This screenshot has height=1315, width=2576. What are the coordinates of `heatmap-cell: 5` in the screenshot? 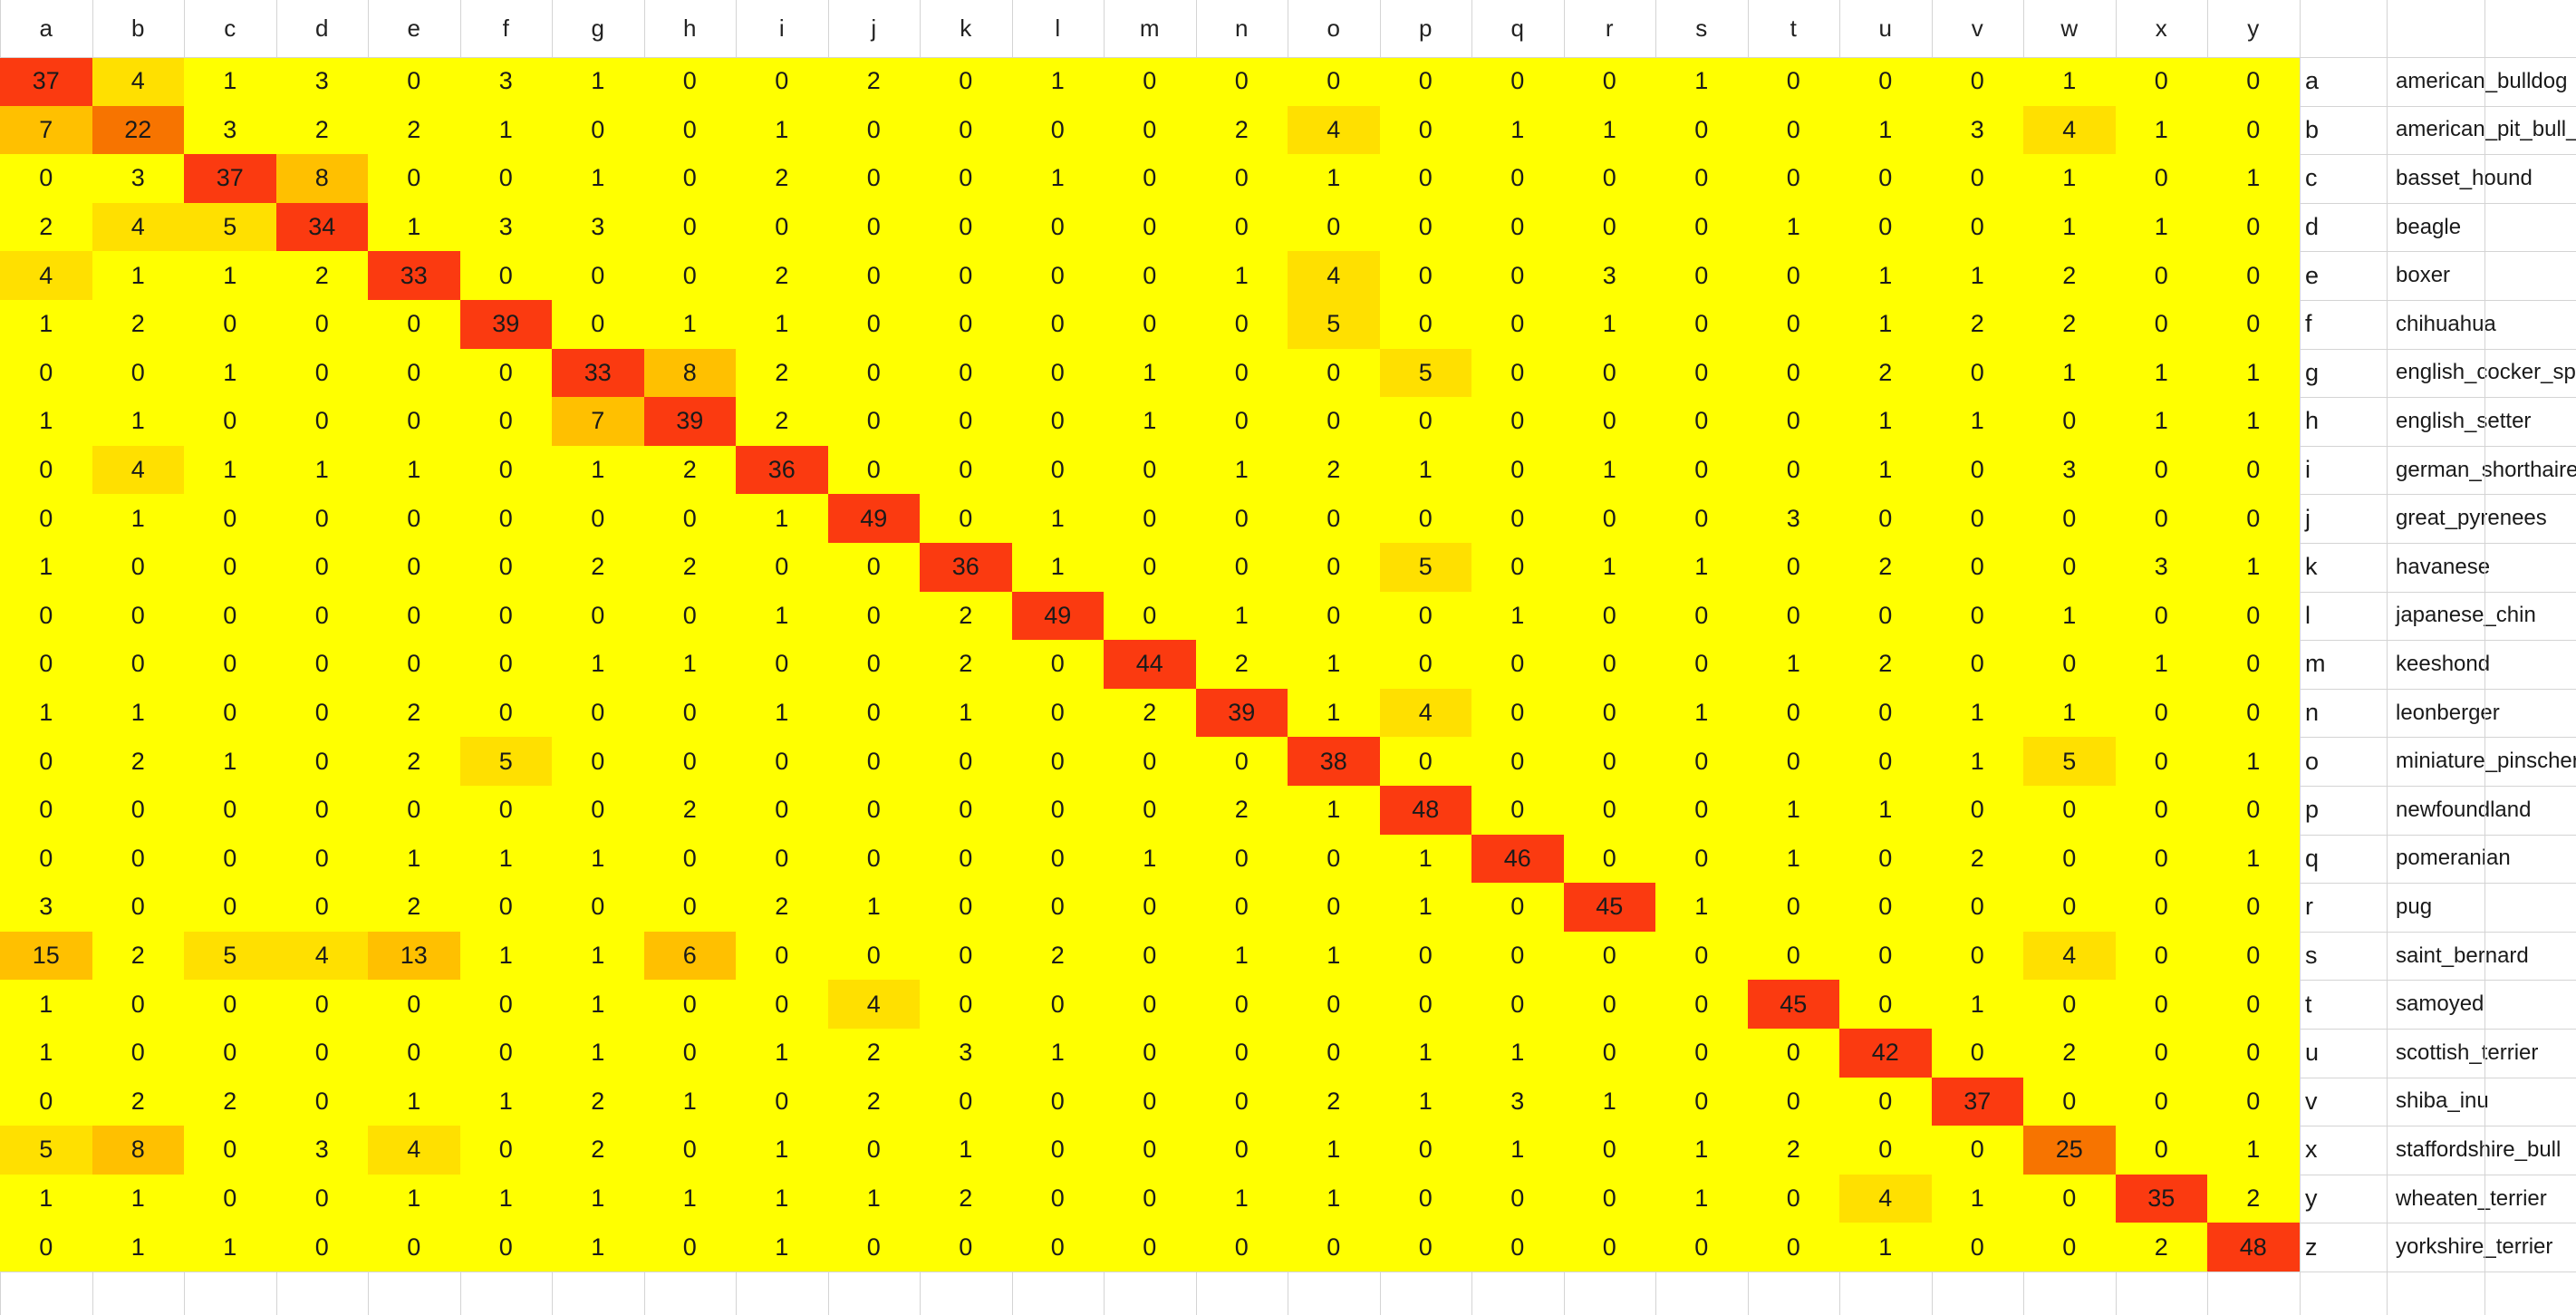 It's located at (46, 1151).